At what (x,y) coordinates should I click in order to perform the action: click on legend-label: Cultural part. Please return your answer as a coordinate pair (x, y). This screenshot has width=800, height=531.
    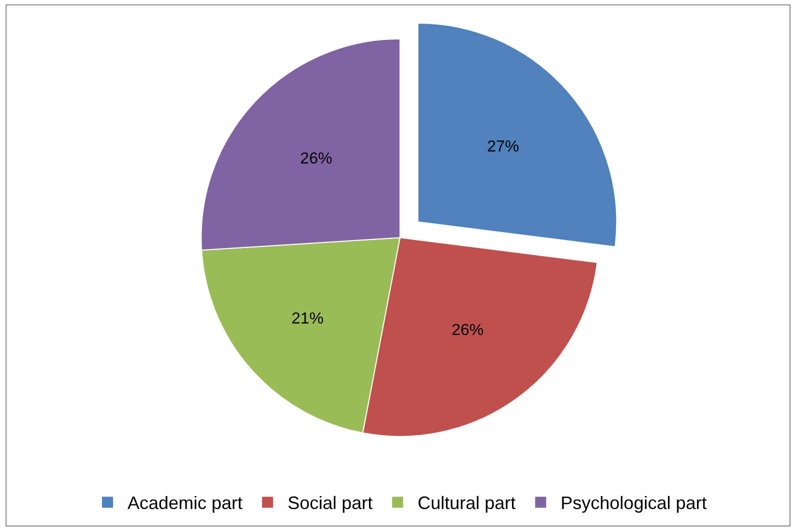
    Looking at the image, I should click on (467, 503).